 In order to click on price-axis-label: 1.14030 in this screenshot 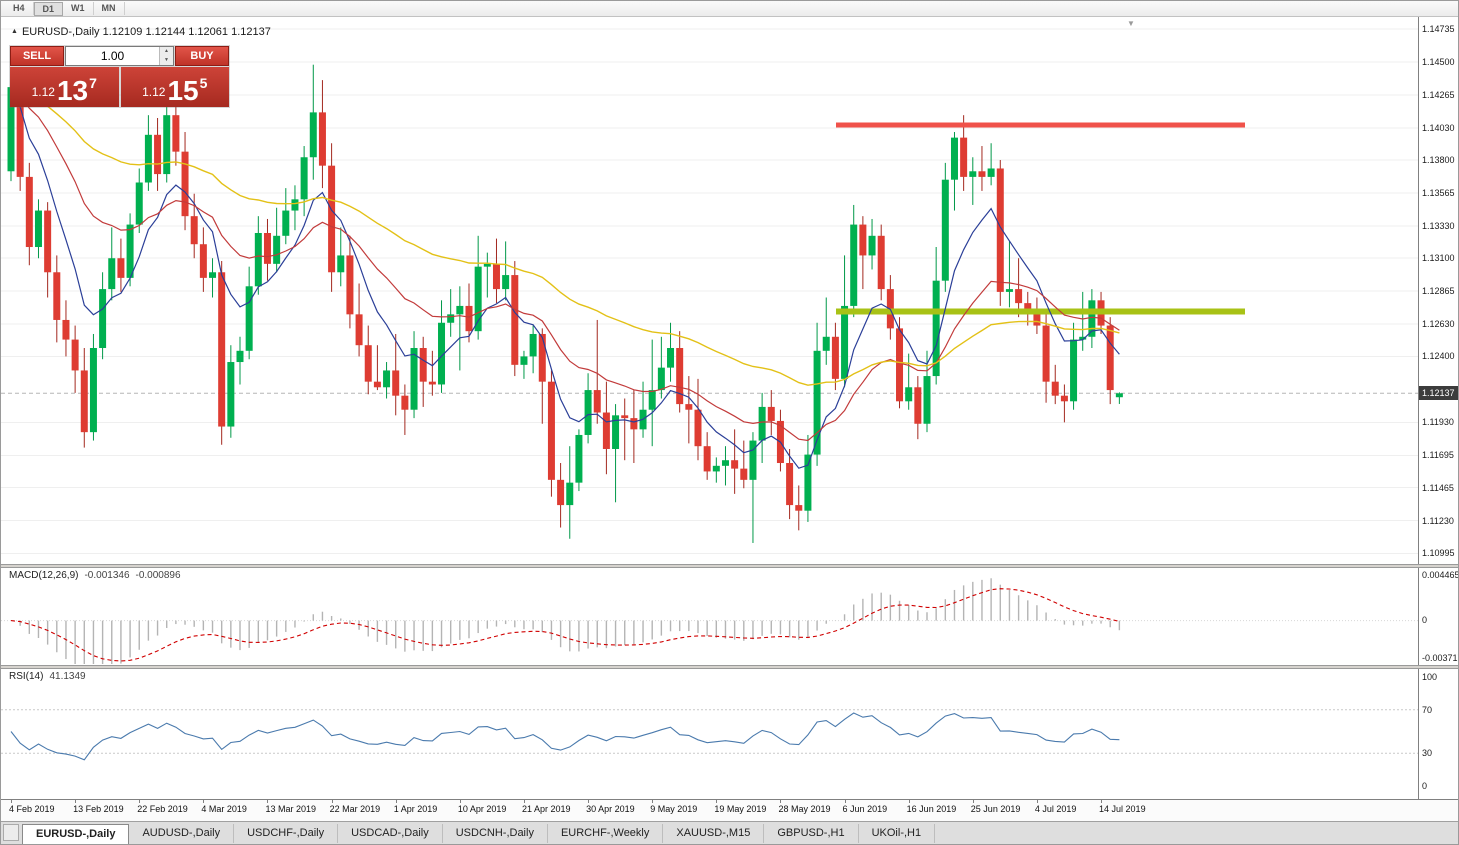, I will do `click(1438, 127)`.